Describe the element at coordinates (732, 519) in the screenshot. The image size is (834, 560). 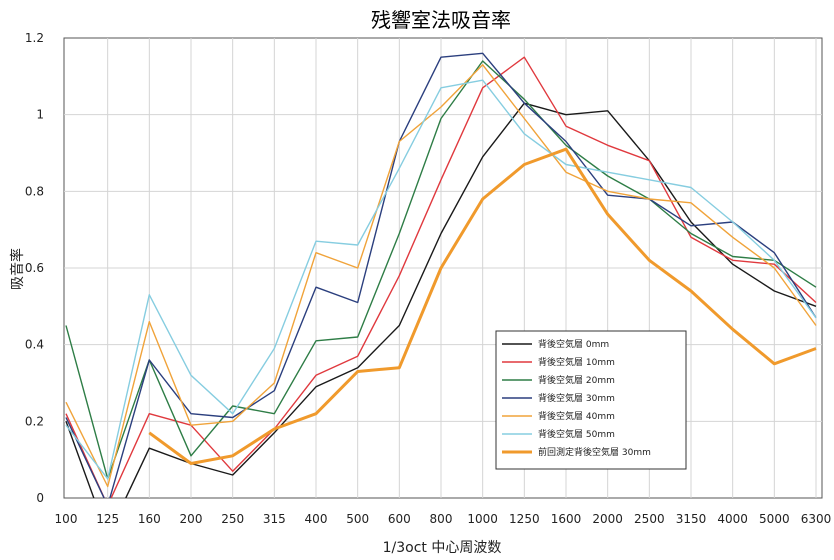
I see `x-tick-label: 4000` at that location.